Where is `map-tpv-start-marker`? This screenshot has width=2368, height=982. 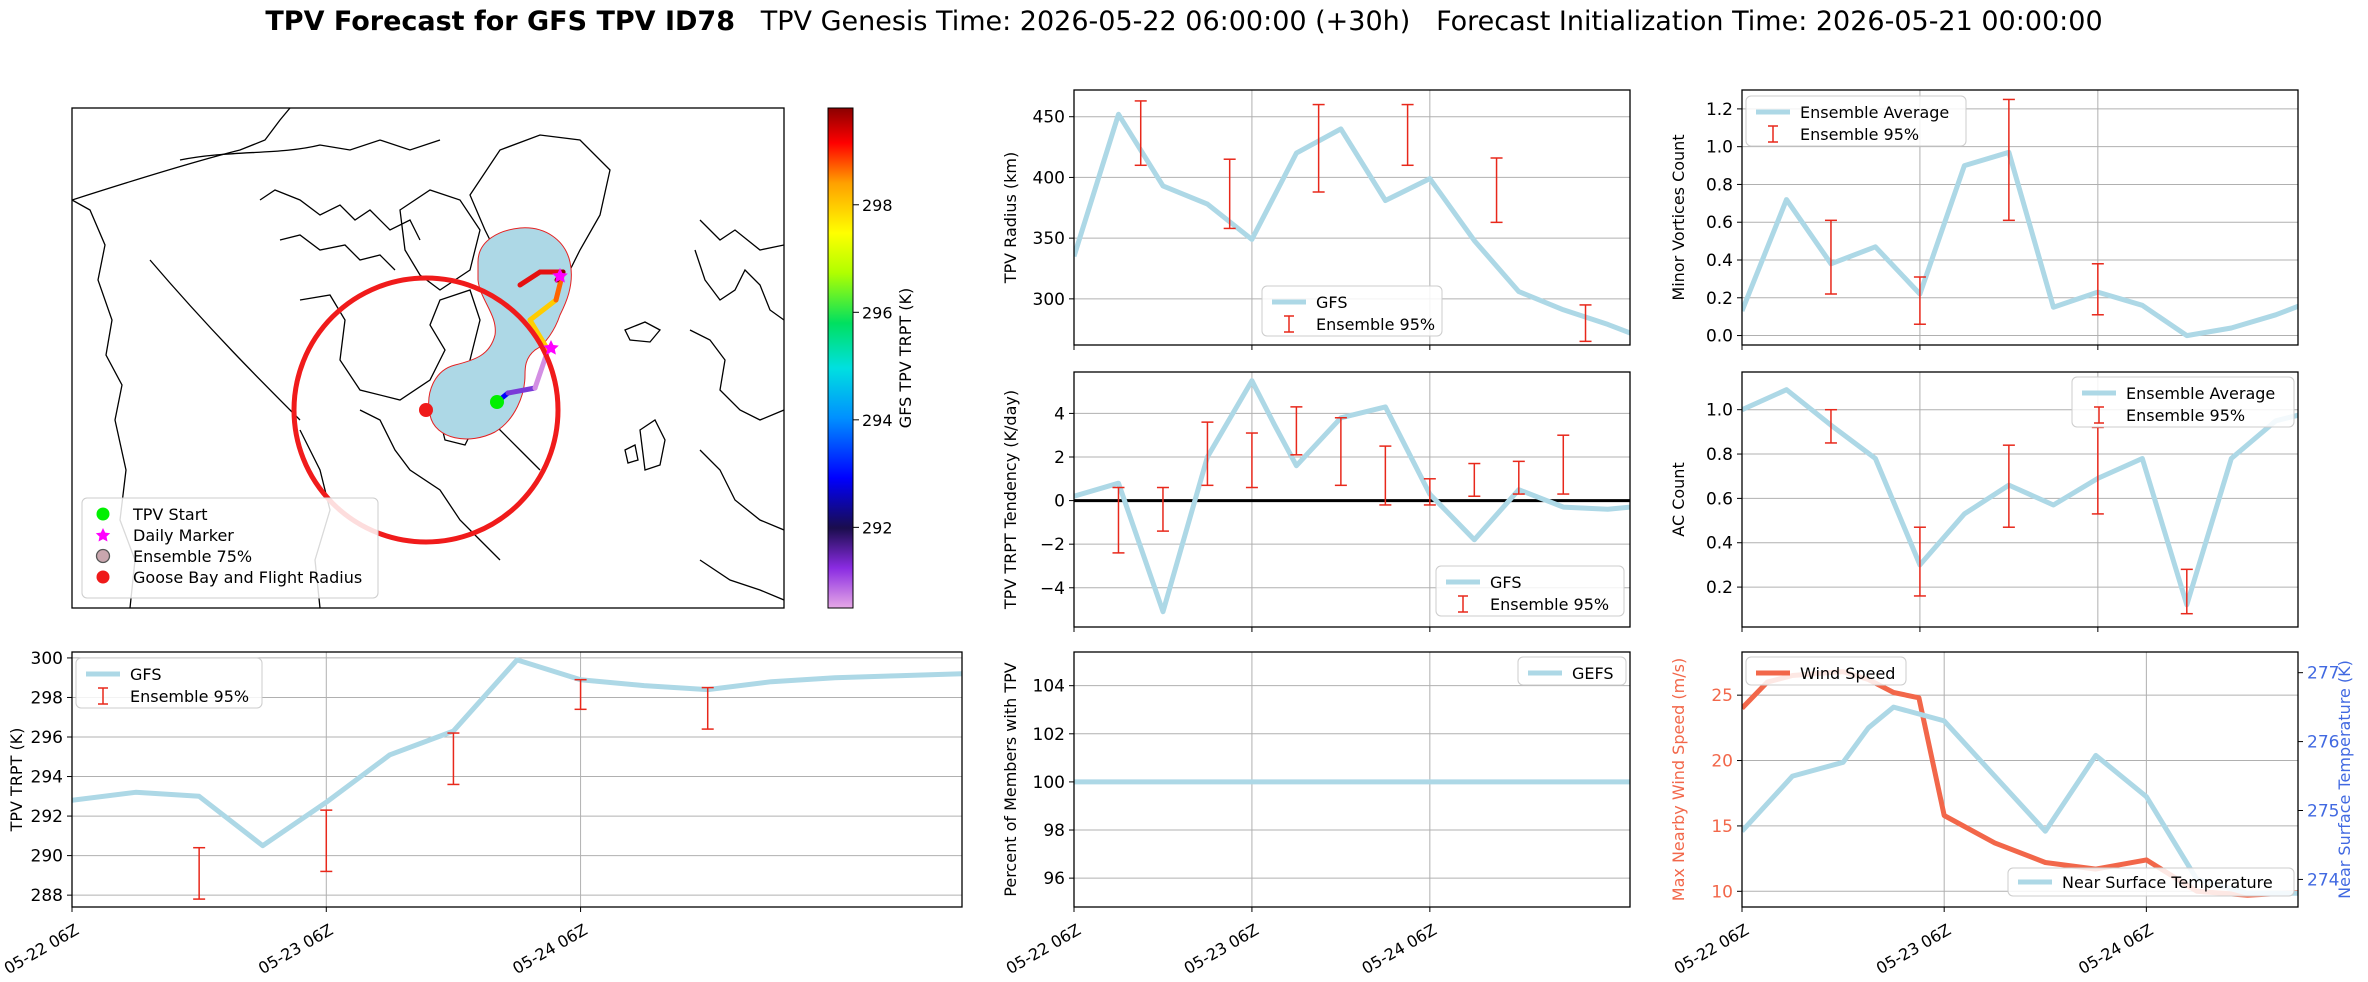
map-tpv-start-marker is located at coordinates (497, 402).